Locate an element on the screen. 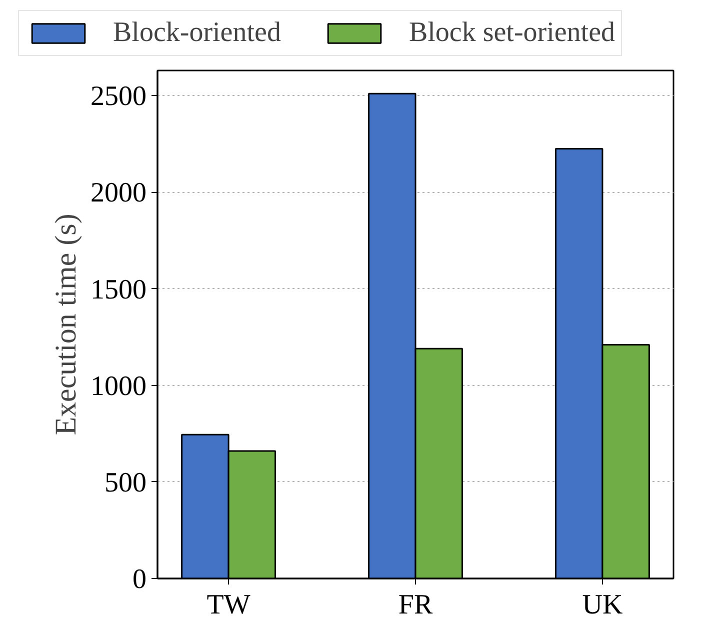 The width and height of the screenshot is (705, 623). y-tick-label: 2500 is located at coordinates (118, 96).